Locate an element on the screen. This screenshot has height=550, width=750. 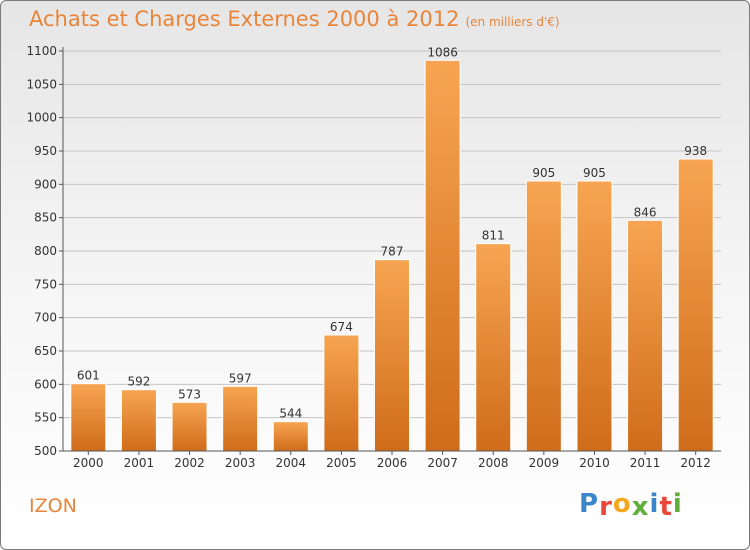
chart-unit: (en milliers d'€) is located at coordinates (512, 22).